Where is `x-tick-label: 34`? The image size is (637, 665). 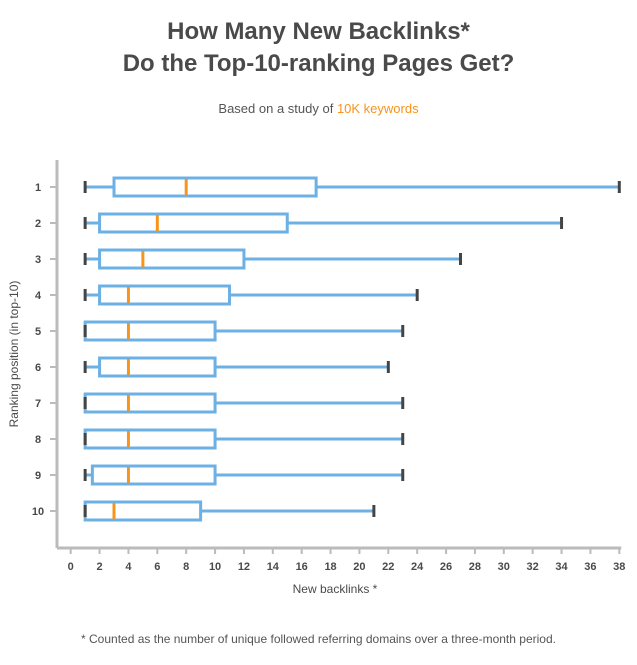 x-tick-label: 34 is located at coordinates (561, 567).